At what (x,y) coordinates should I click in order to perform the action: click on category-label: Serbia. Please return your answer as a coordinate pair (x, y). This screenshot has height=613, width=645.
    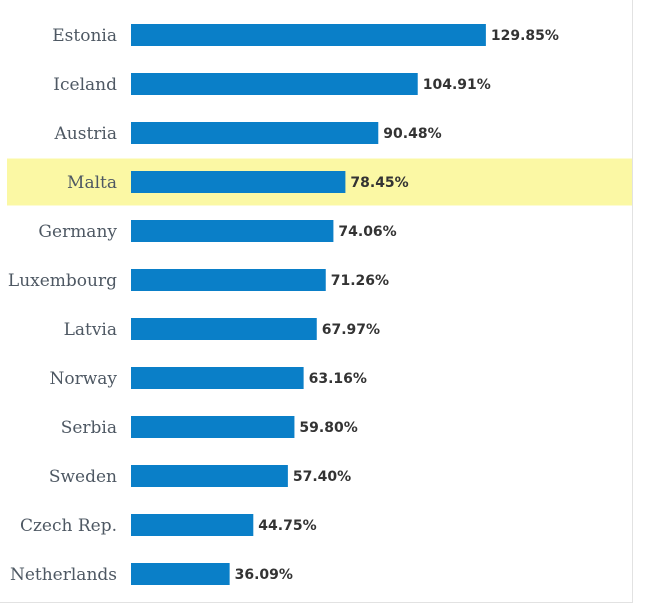
    Looking at the image, I should click on (89, 428).